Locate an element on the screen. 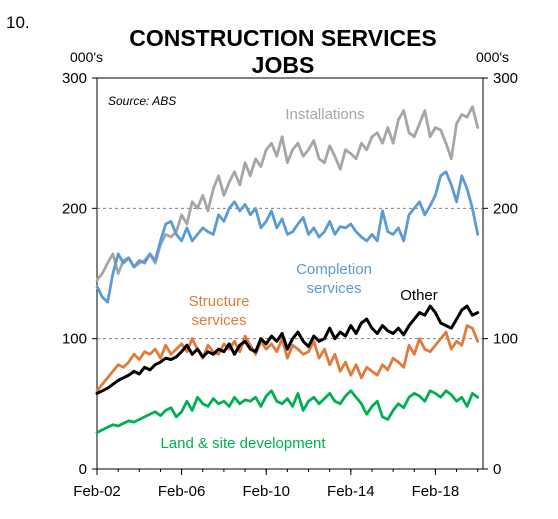 The image size is (558, 519). series-label-installations: Installations is located at coordinates (324, 114).